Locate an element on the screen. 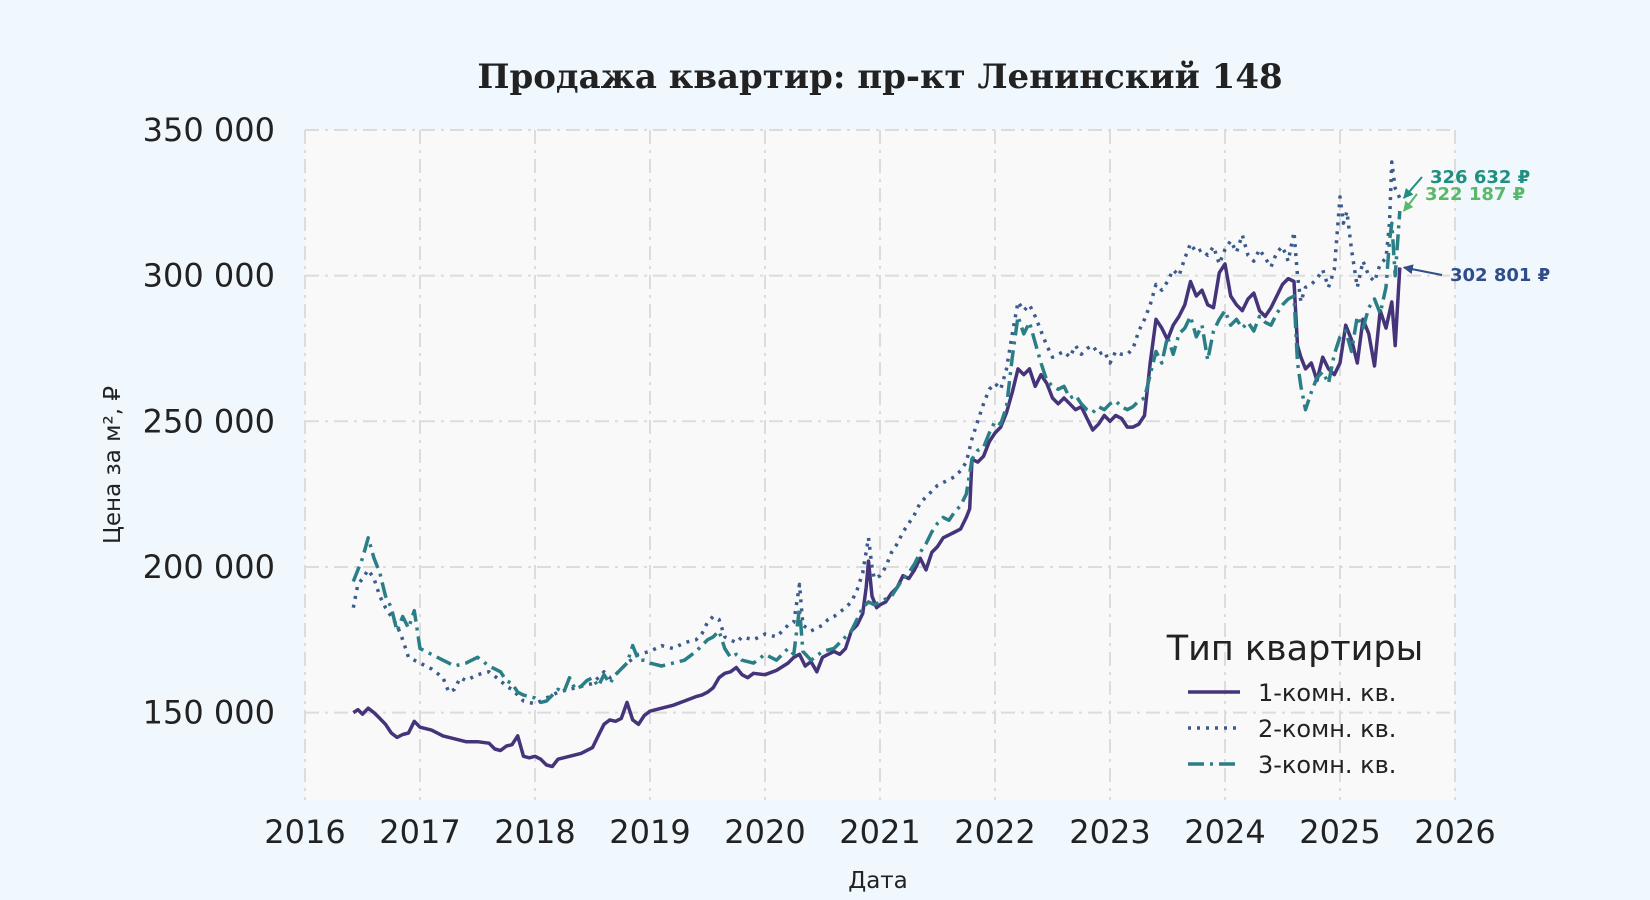 The image size is (1650, 900). x-tick-label: 2025 is located at coordinates (1339, 832).